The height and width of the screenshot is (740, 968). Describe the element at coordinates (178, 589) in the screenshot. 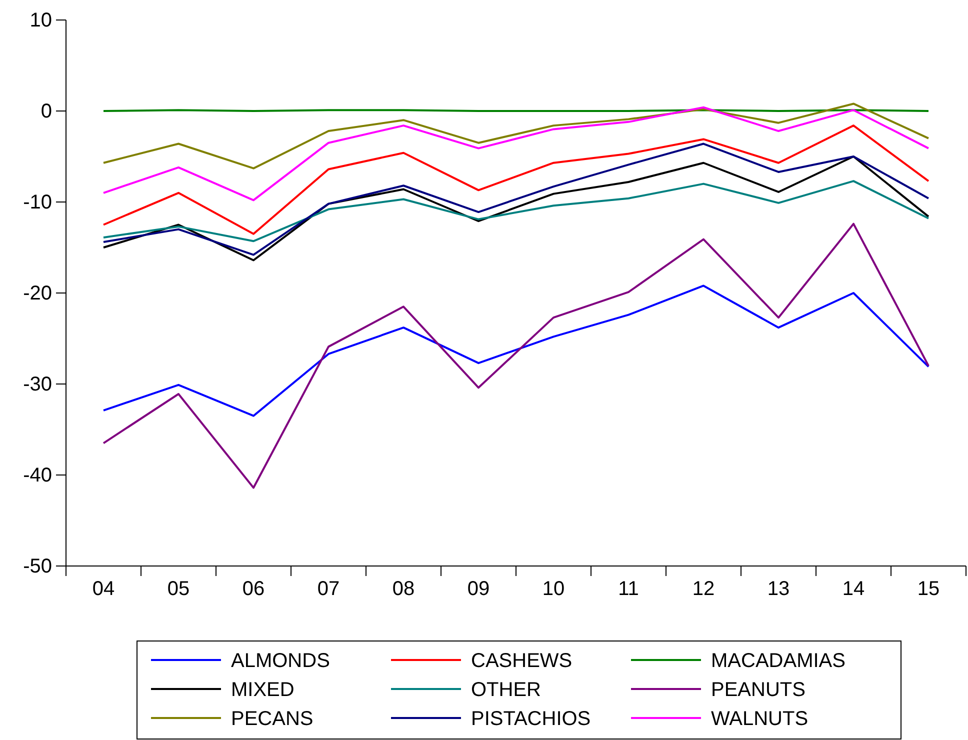

I see `x-tick-label: 05` at that location.